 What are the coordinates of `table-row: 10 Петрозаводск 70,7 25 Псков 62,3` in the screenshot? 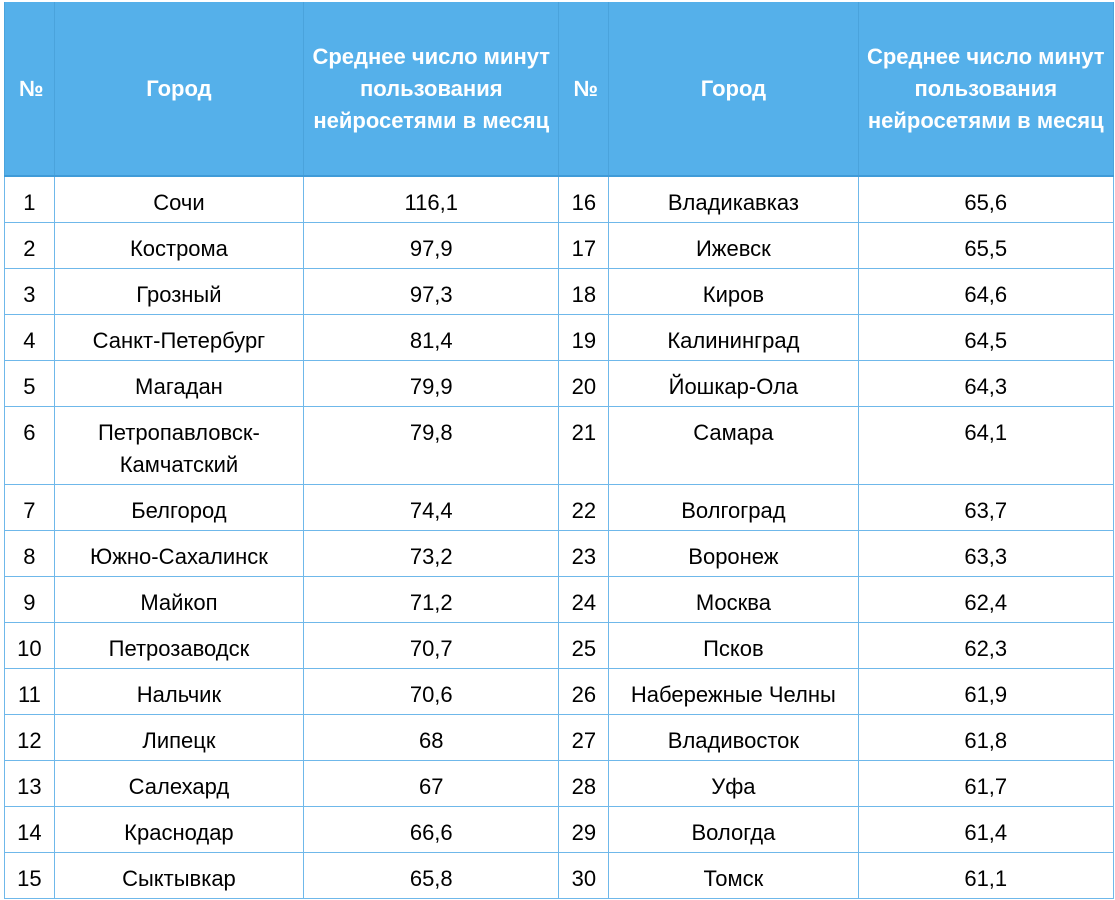 It's located at (559, 645).